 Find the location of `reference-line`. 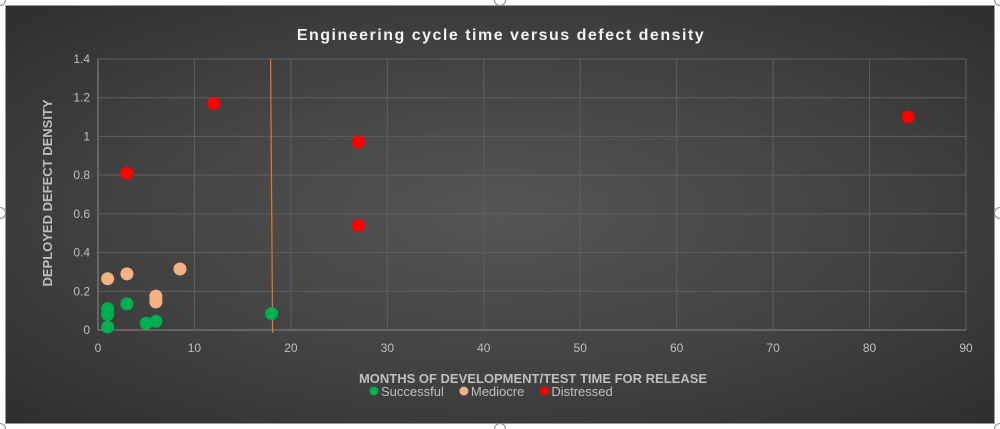

reference-line is located at coordinates (272, 196).